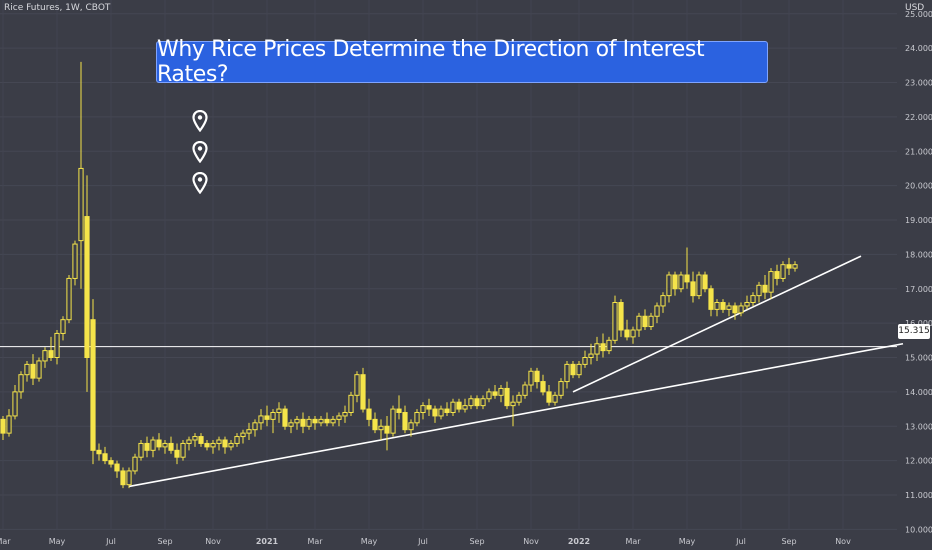 This screenshot has width=932, height=550. What do you see at coordinates (918, 48) in the screenshot?
I see `y-tick-label: 24.000` at bounding box center [918, 48].